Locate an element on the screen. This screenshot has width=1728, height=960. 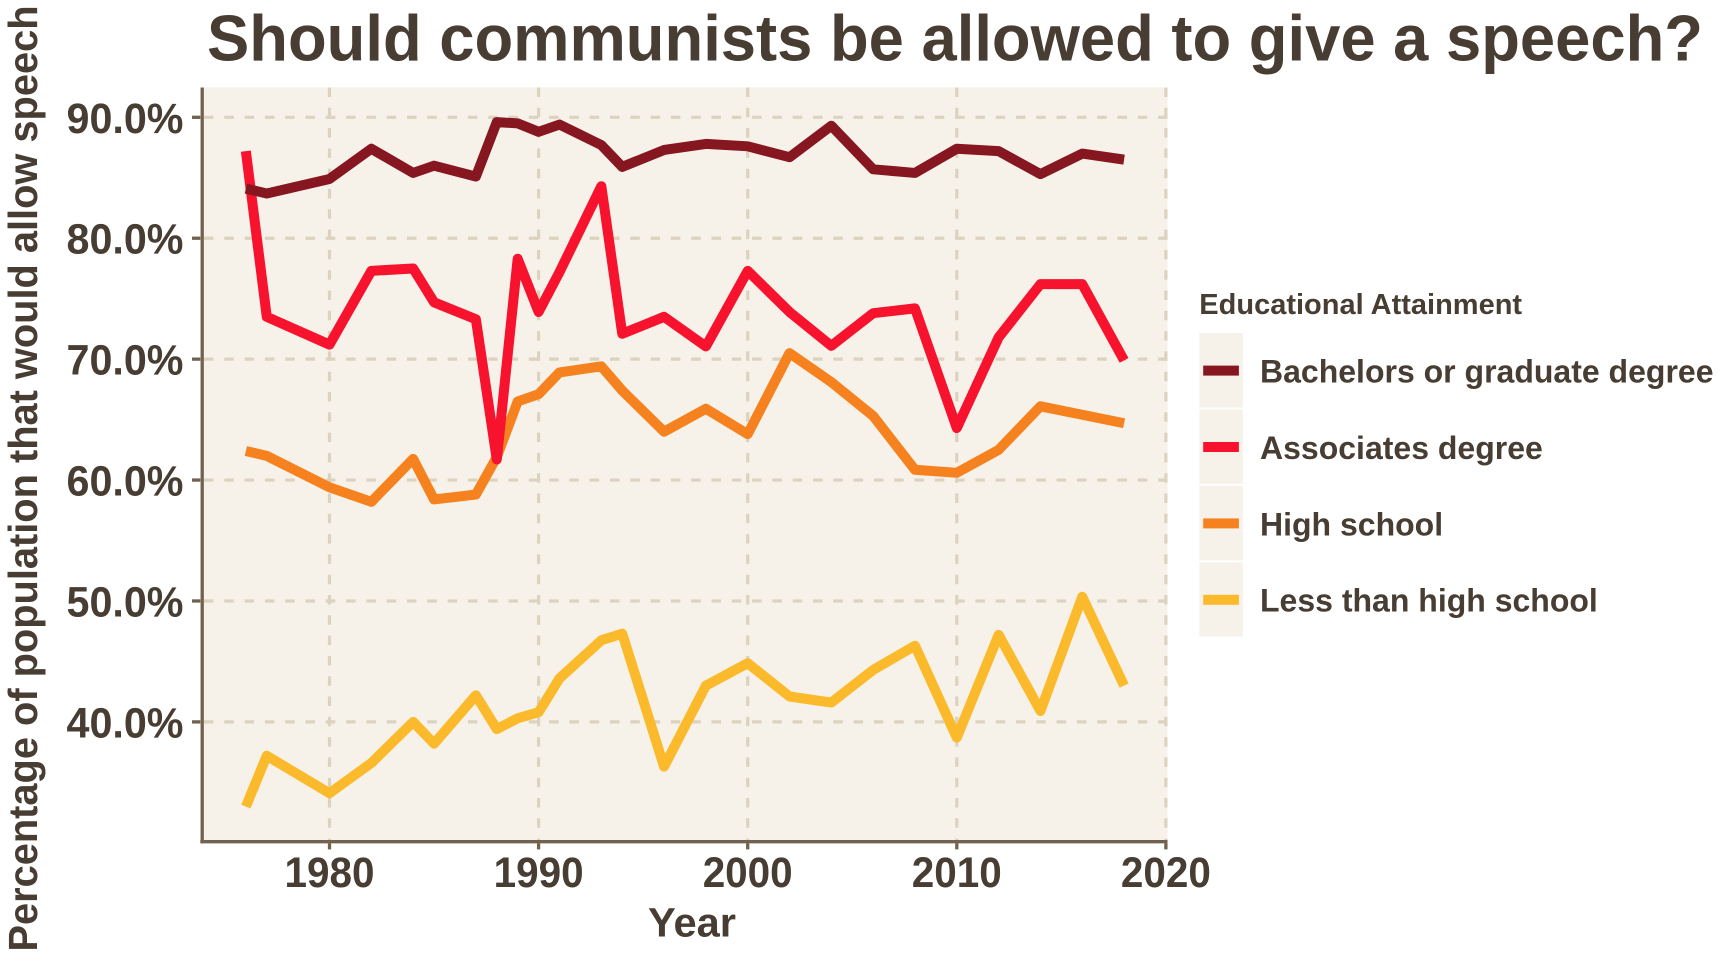
svg-text: Bachelors or graduate degree is located at coordinates (1486, 372).